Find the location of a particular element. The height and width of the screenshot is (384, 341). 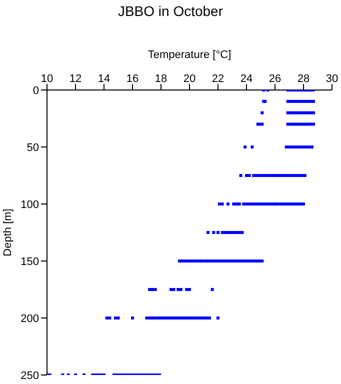

y-tick-label: 150 is located at coordinates (29, 262).